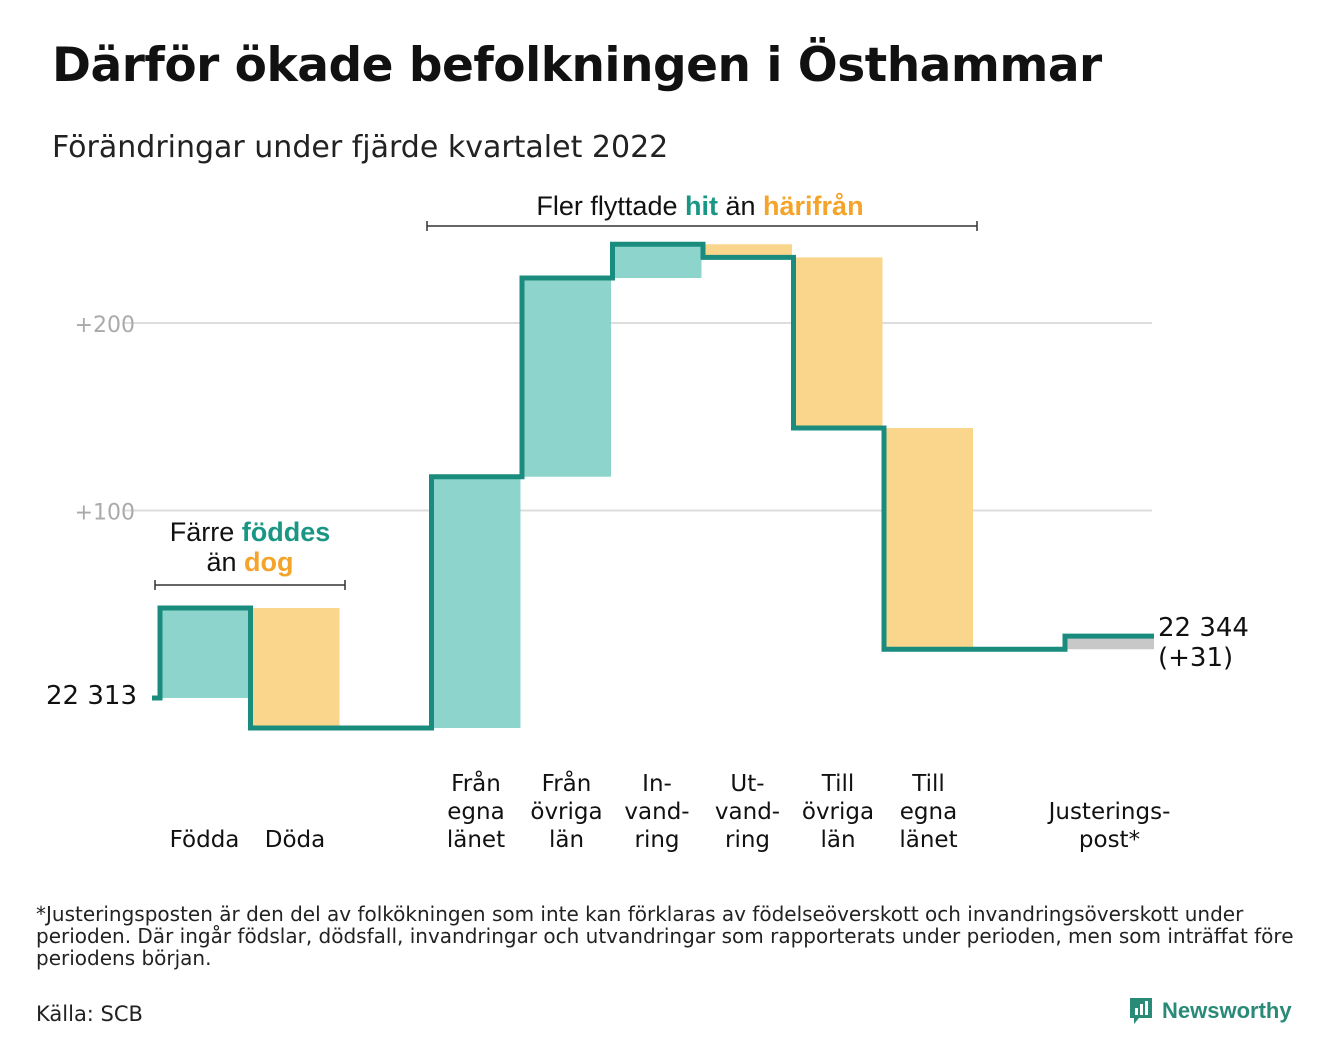 This screenshot has width=1340, height=1060. I want to click on category-label-line: Ut-, so click(747, 784).